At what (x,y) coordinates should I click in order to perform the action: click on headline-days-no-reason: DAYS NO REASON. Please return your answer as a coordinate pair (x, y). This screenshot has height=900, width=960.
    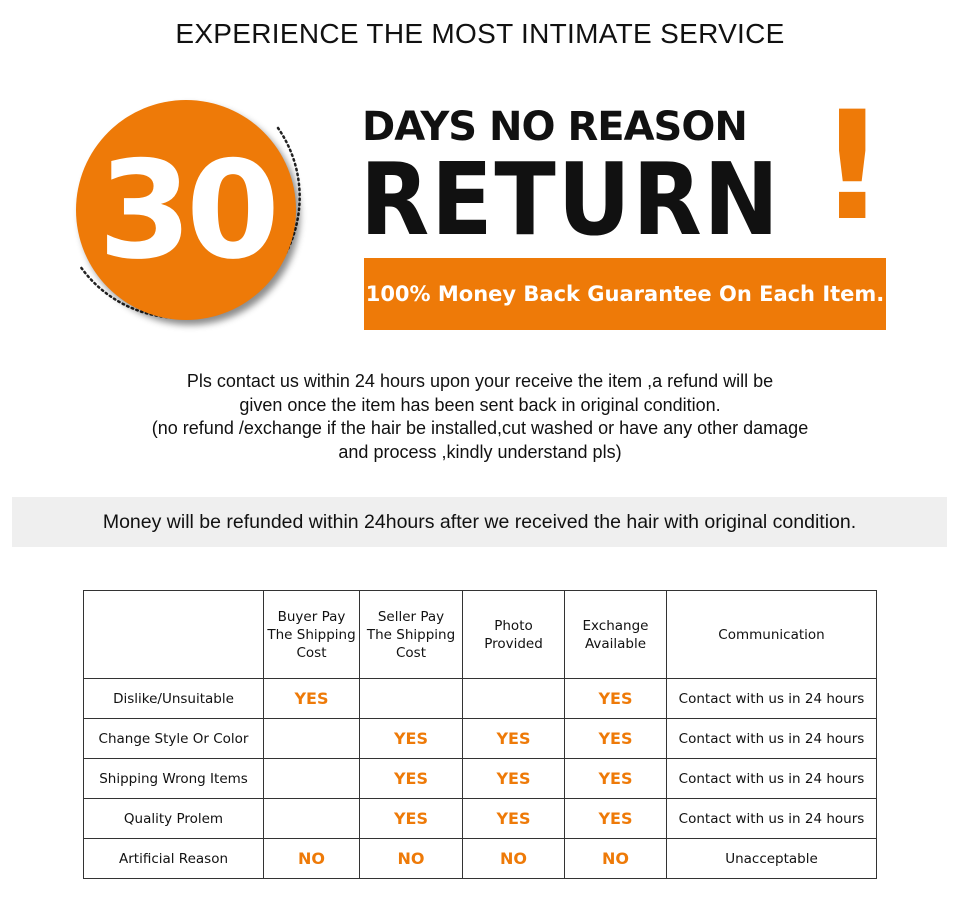
    Looking at the image, I should click on (555, 127).